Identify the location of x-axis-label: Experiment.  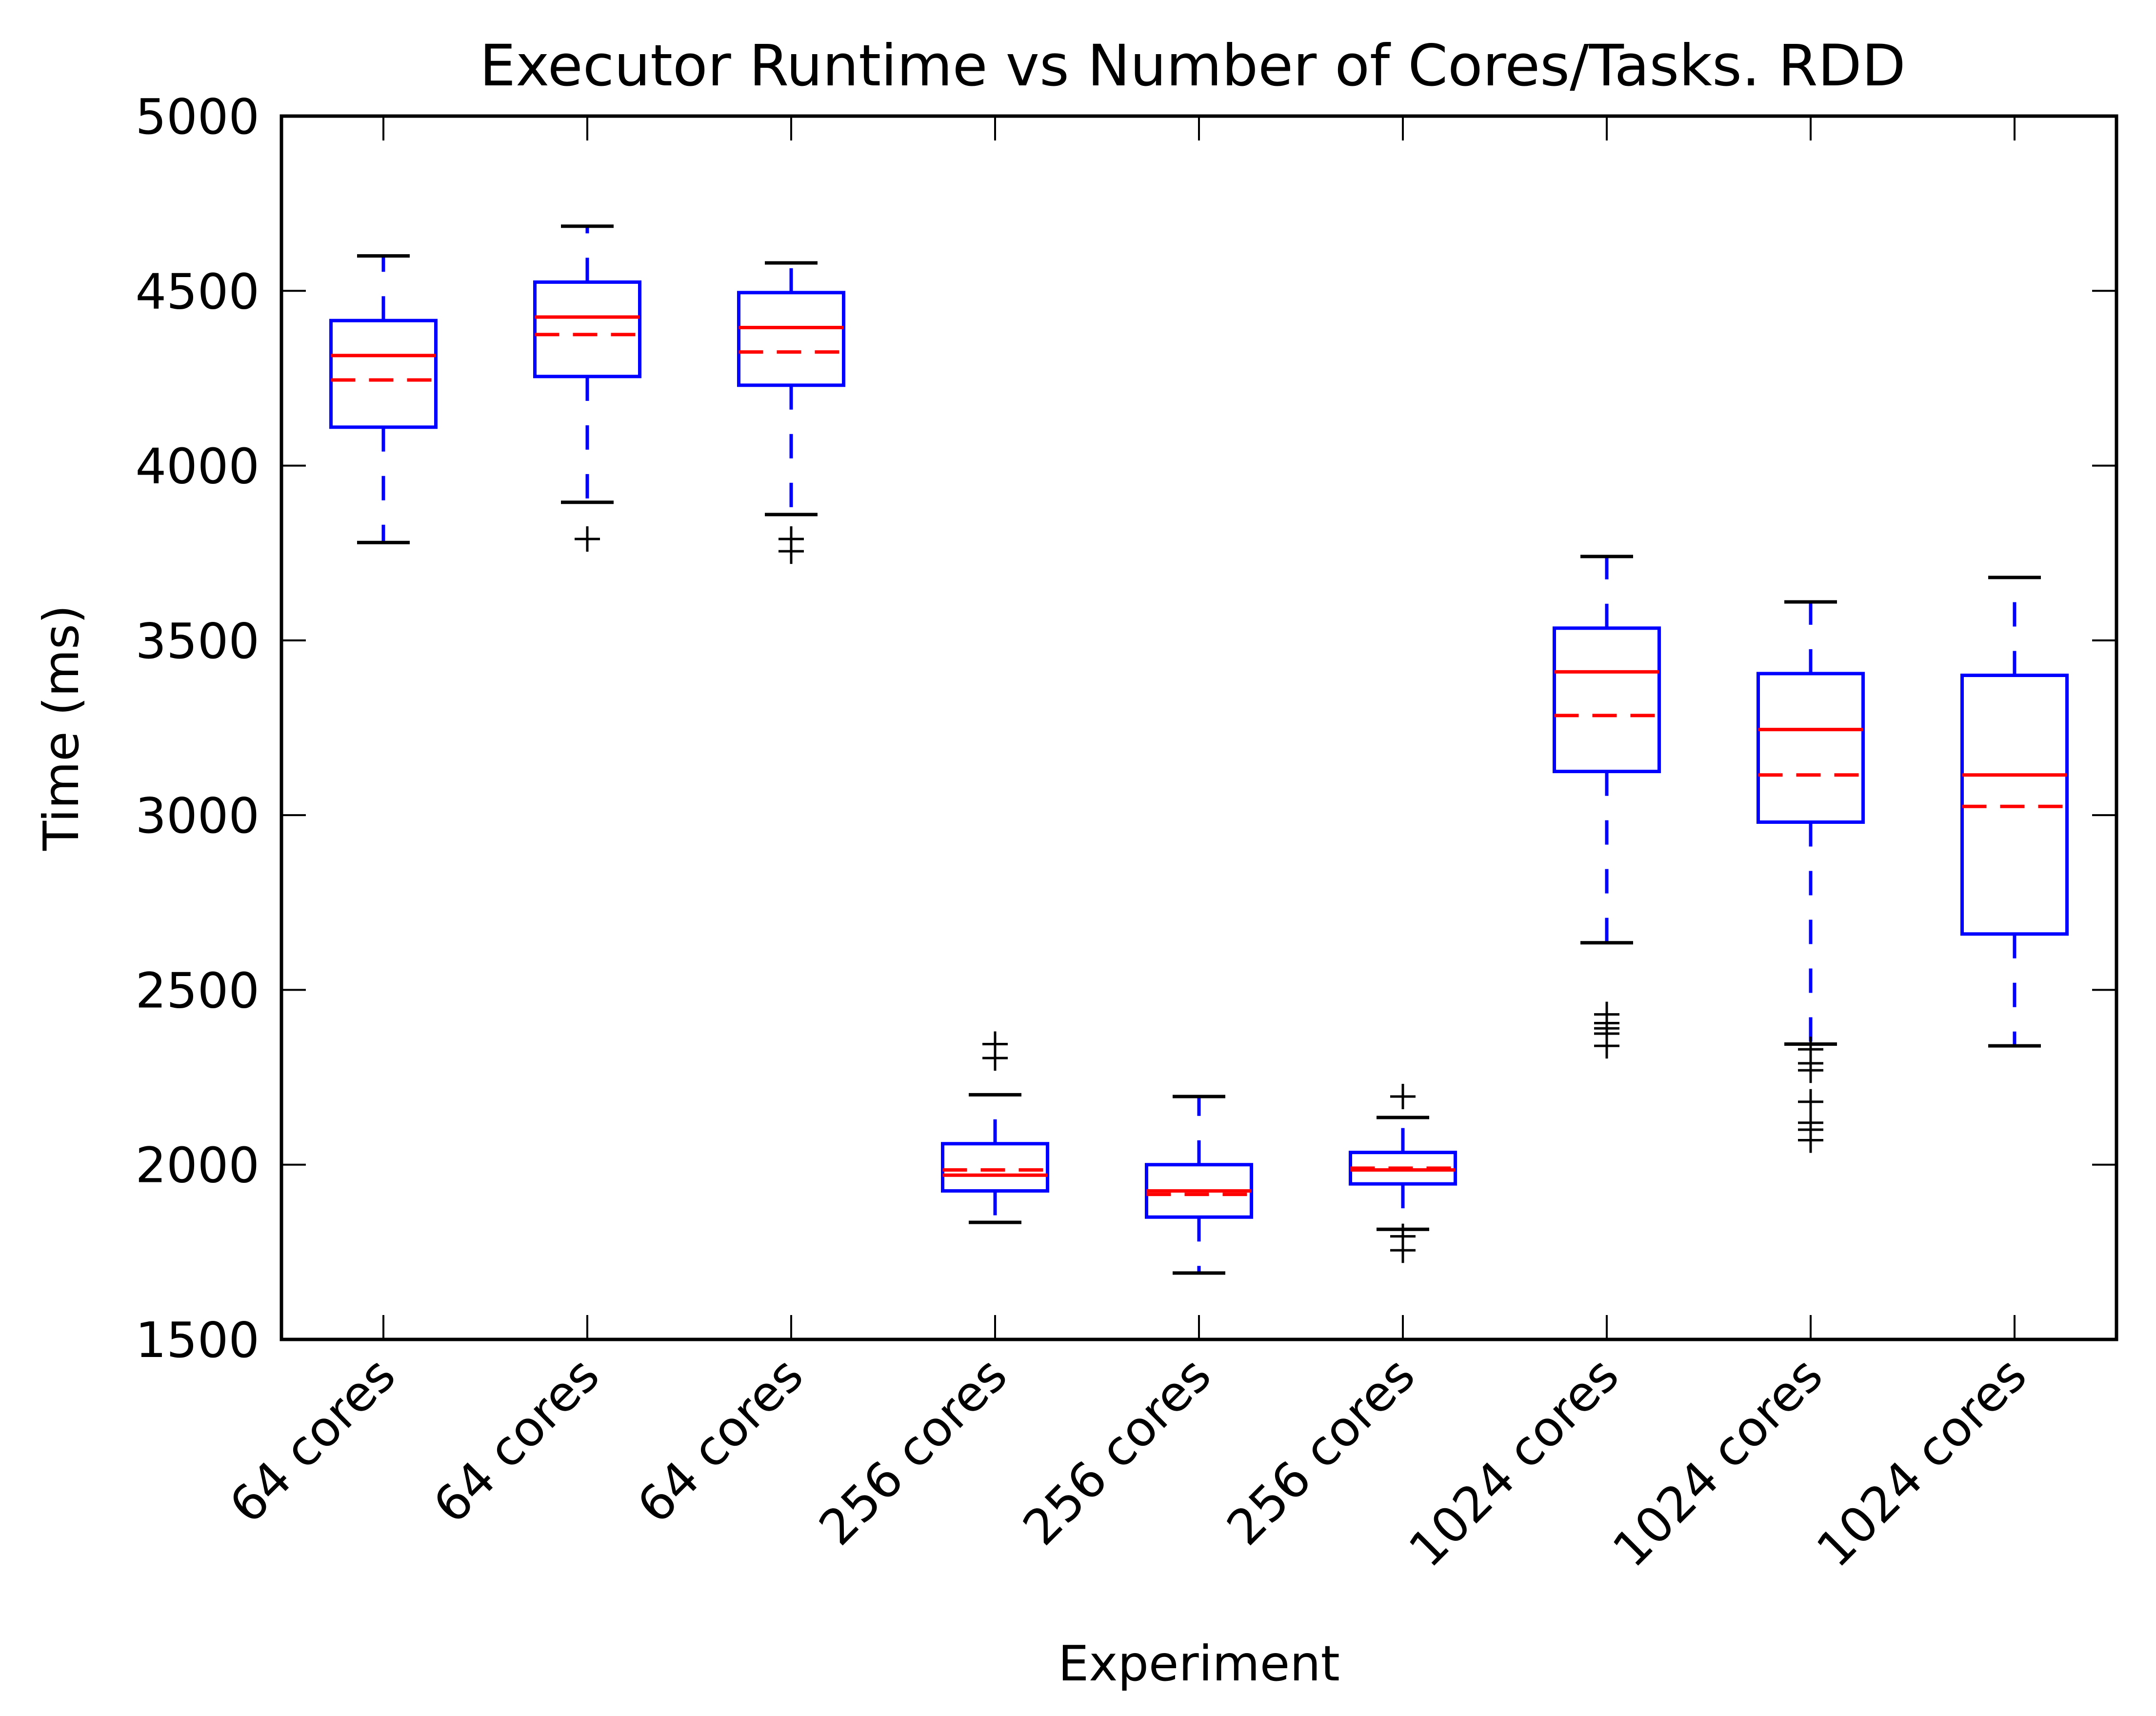
(1199, 1664).